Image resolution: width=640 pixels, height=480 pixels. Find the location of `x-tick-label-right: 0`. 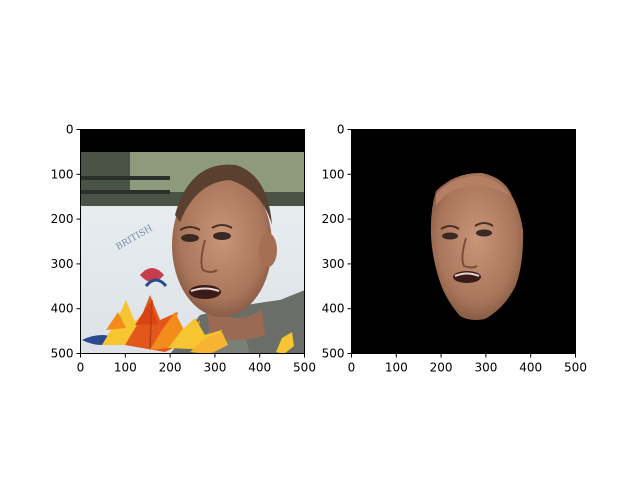

x-tick-label-right: 0 is located at coordinates (352, 368).